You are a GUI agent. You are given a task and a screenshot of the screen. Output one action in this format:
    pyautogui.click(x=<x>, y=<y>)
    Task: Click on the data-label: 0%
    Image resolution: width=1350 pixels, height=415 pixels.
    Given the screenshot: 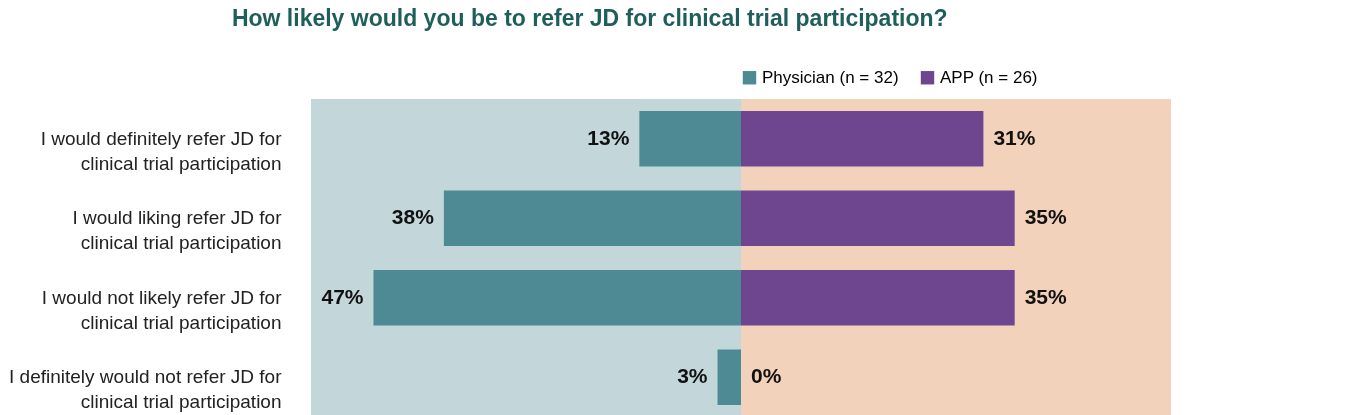 What is the action you would take?
    pyautogui.click(x=766, y=376)
    